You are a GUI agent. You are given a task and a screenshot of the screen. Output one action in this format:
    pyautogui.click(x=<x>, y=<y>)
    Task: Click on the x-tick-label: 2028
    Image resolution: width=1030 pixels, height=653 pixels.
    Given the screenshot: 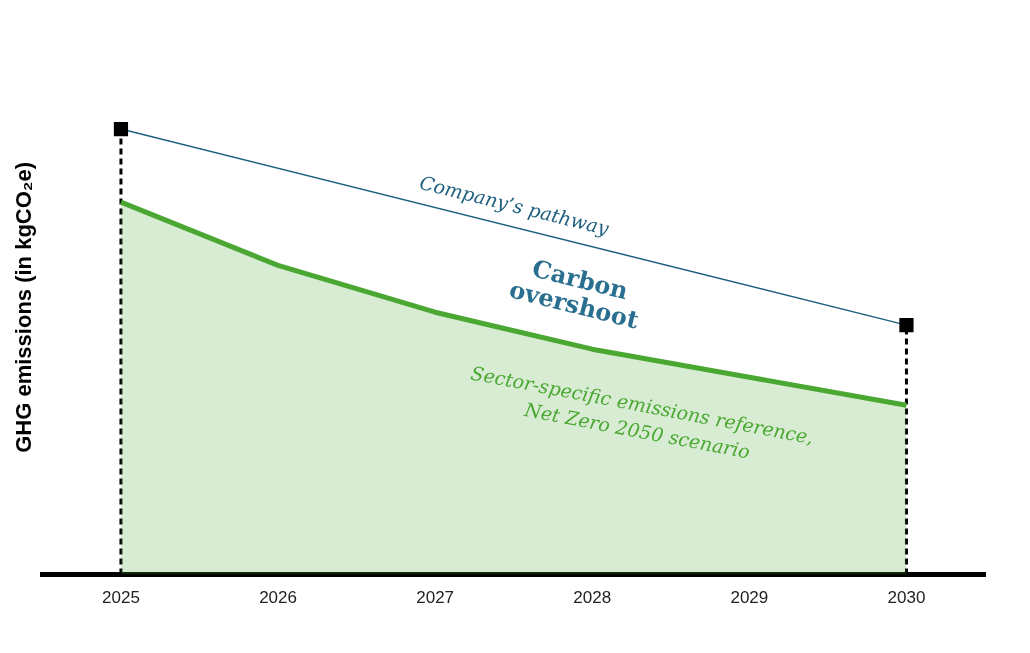 What is the action you would take?
    pyautogui.click(x=592, y=598)
    